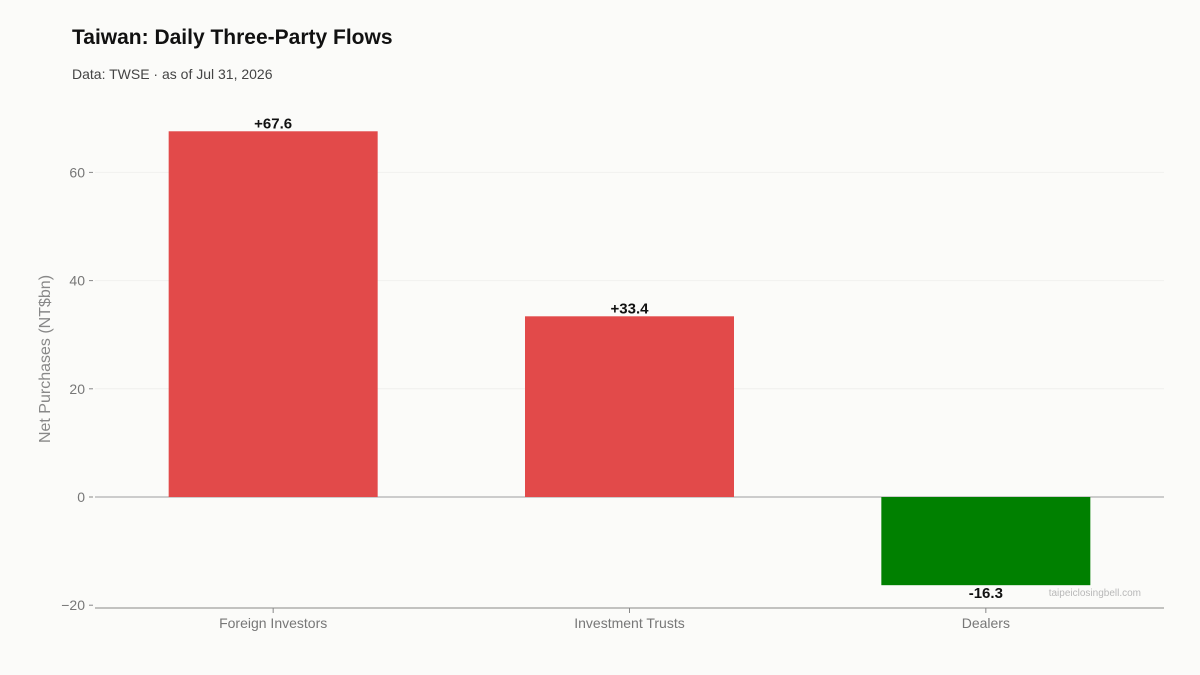  Describe the element at coordinates (1095, 593) in the screenshot. I see `watermark: taipeiclosingbell.com` at that location.